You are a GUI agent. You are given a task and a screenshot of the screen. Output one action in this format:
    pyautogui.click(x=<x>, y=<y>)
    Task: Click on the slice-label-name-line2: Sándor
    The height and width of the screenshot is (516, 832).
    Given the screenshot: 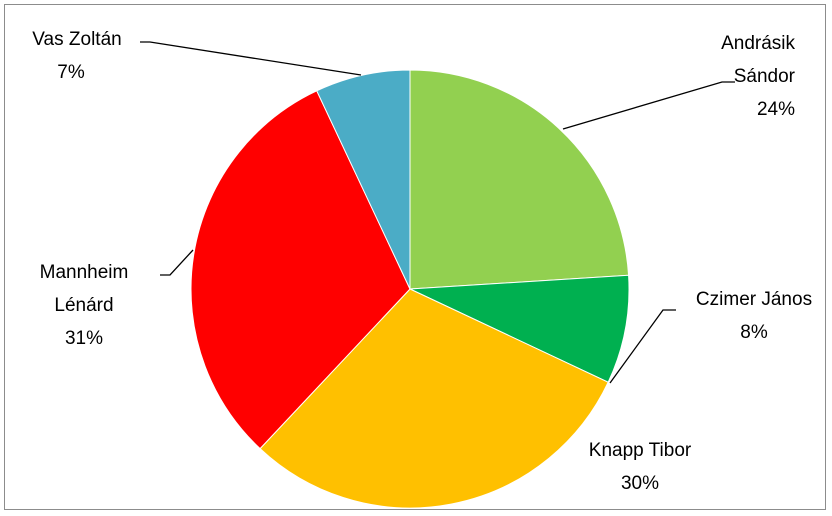 What is the action you would take?
    pyautogui.click(x=765, y=76)
    